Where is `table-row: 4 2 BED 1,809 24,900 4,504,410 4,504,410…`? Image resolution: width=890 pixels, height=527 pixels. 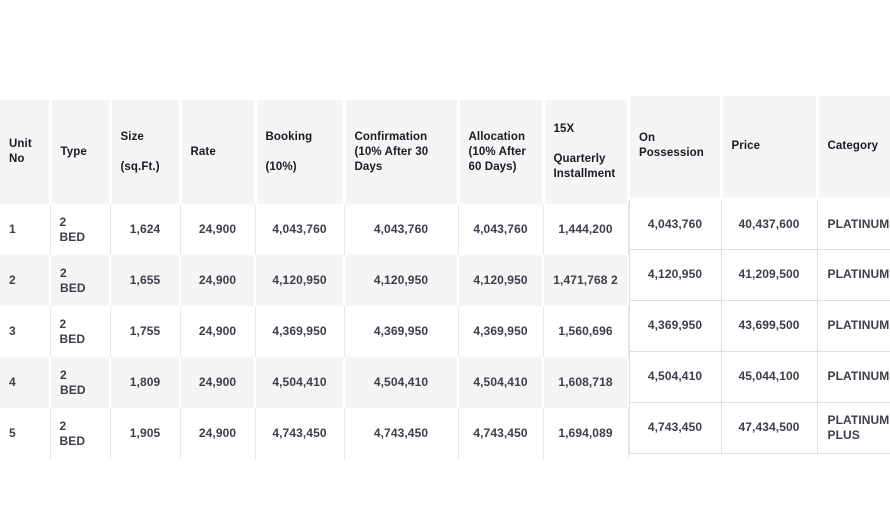
table-row: 4 2 BED 1,809 24,900 4,504,410 4,504,410… is located at coordinates (314, 382).